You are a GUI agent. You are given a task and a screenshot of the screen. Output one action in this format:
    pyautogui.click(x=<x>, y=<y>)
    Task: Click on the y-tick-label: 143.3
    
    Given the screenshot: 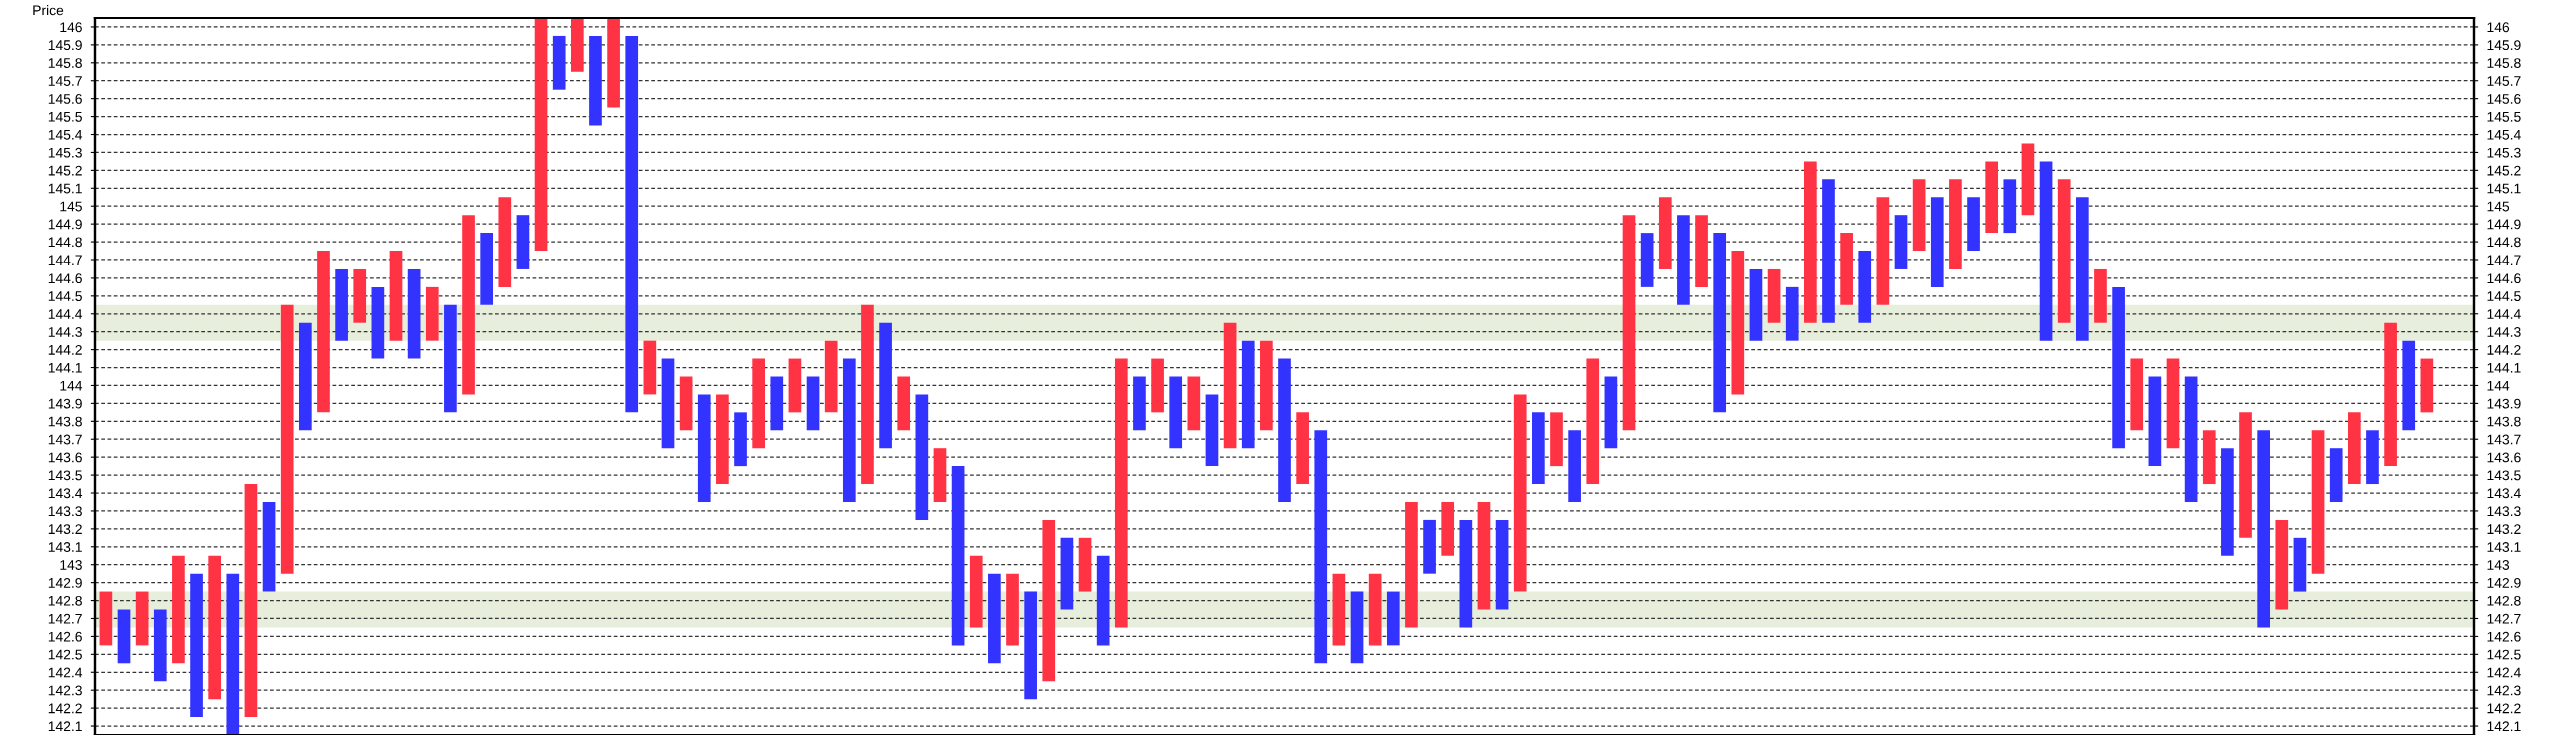 What is the action you would take?
    pyautogui.click(x=65, y=511)
    